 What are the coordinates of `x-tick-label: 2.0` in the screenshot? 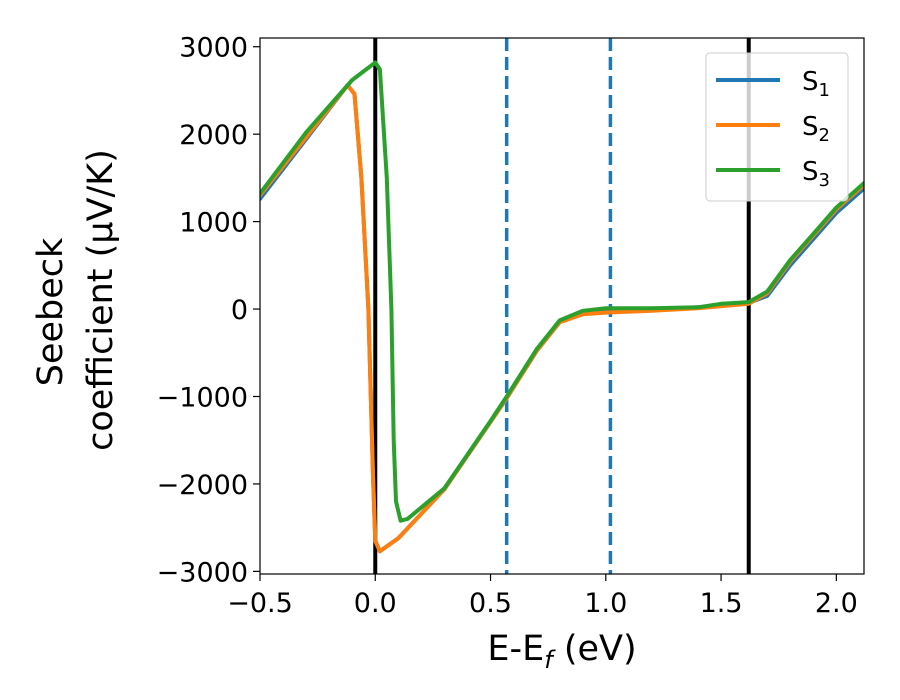 It's located at (836, 603).